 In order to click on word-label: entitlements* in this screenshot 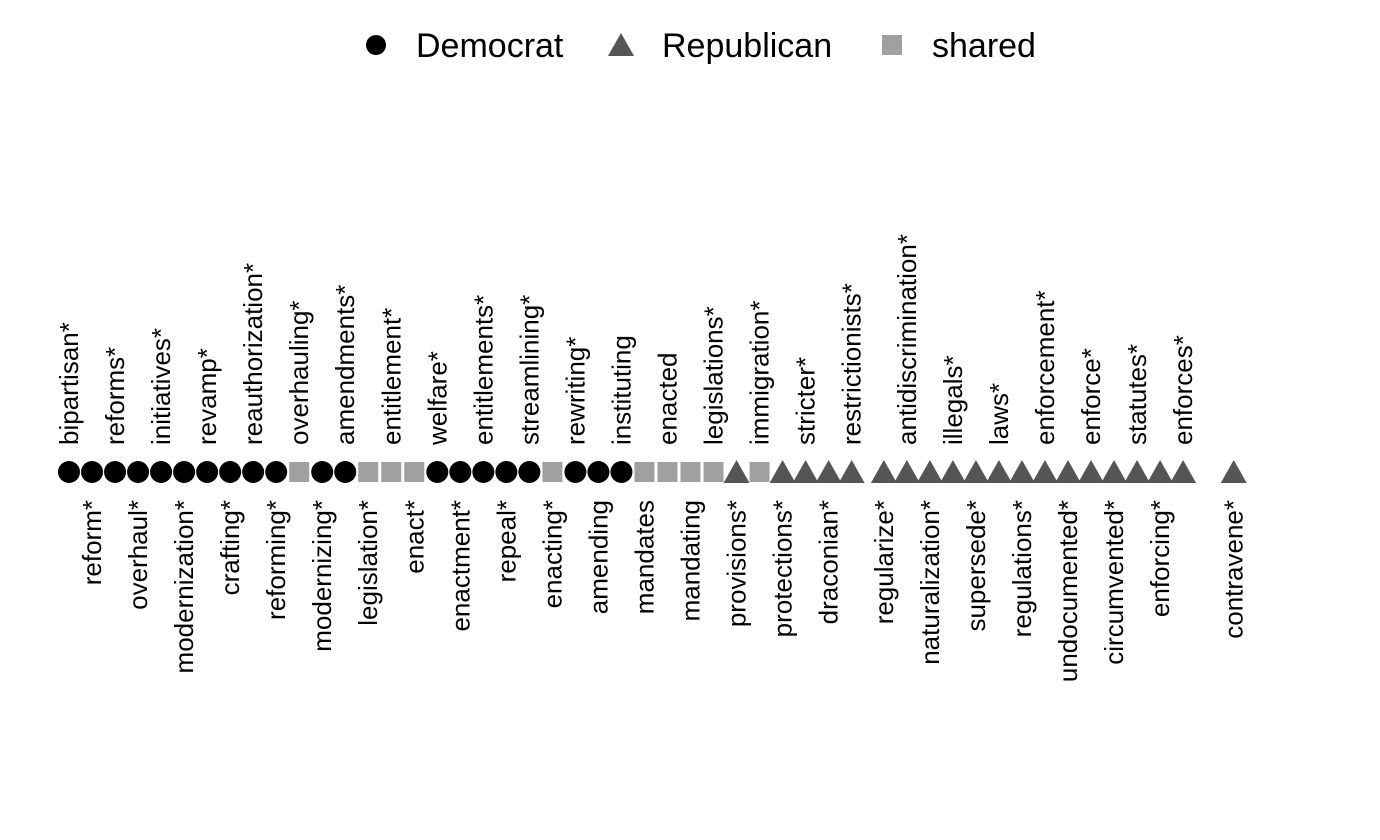, I will do `click(483, 370)`.